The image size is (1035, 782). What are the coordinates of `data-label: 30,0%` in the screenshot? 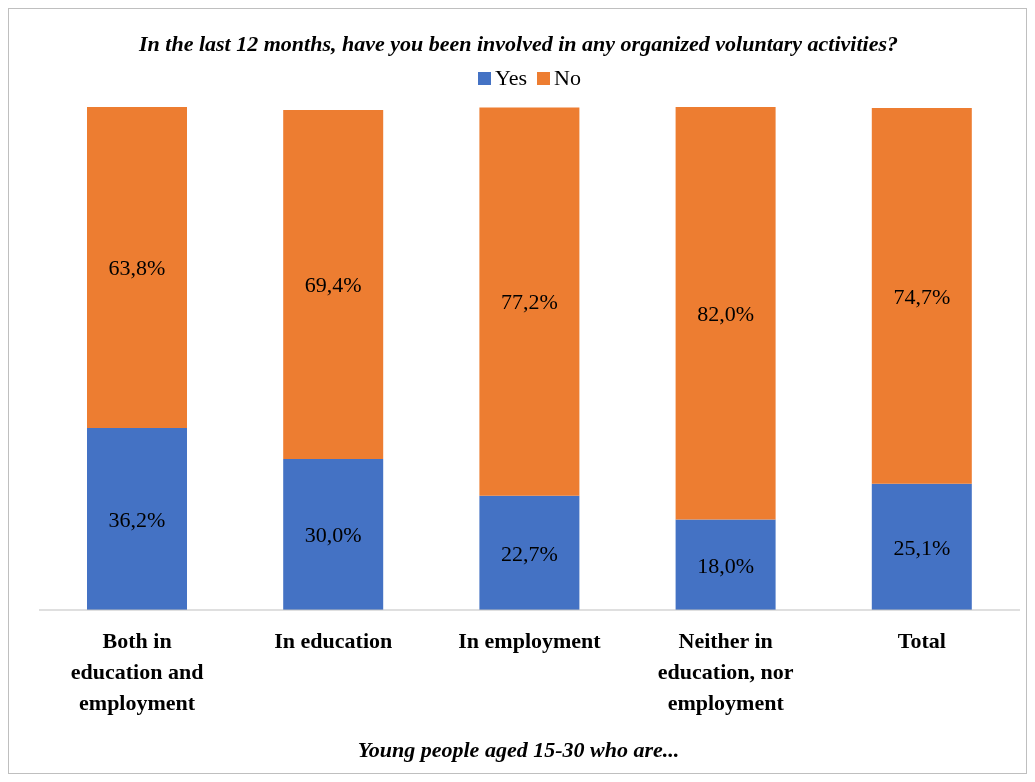 It's located at (333, 535).